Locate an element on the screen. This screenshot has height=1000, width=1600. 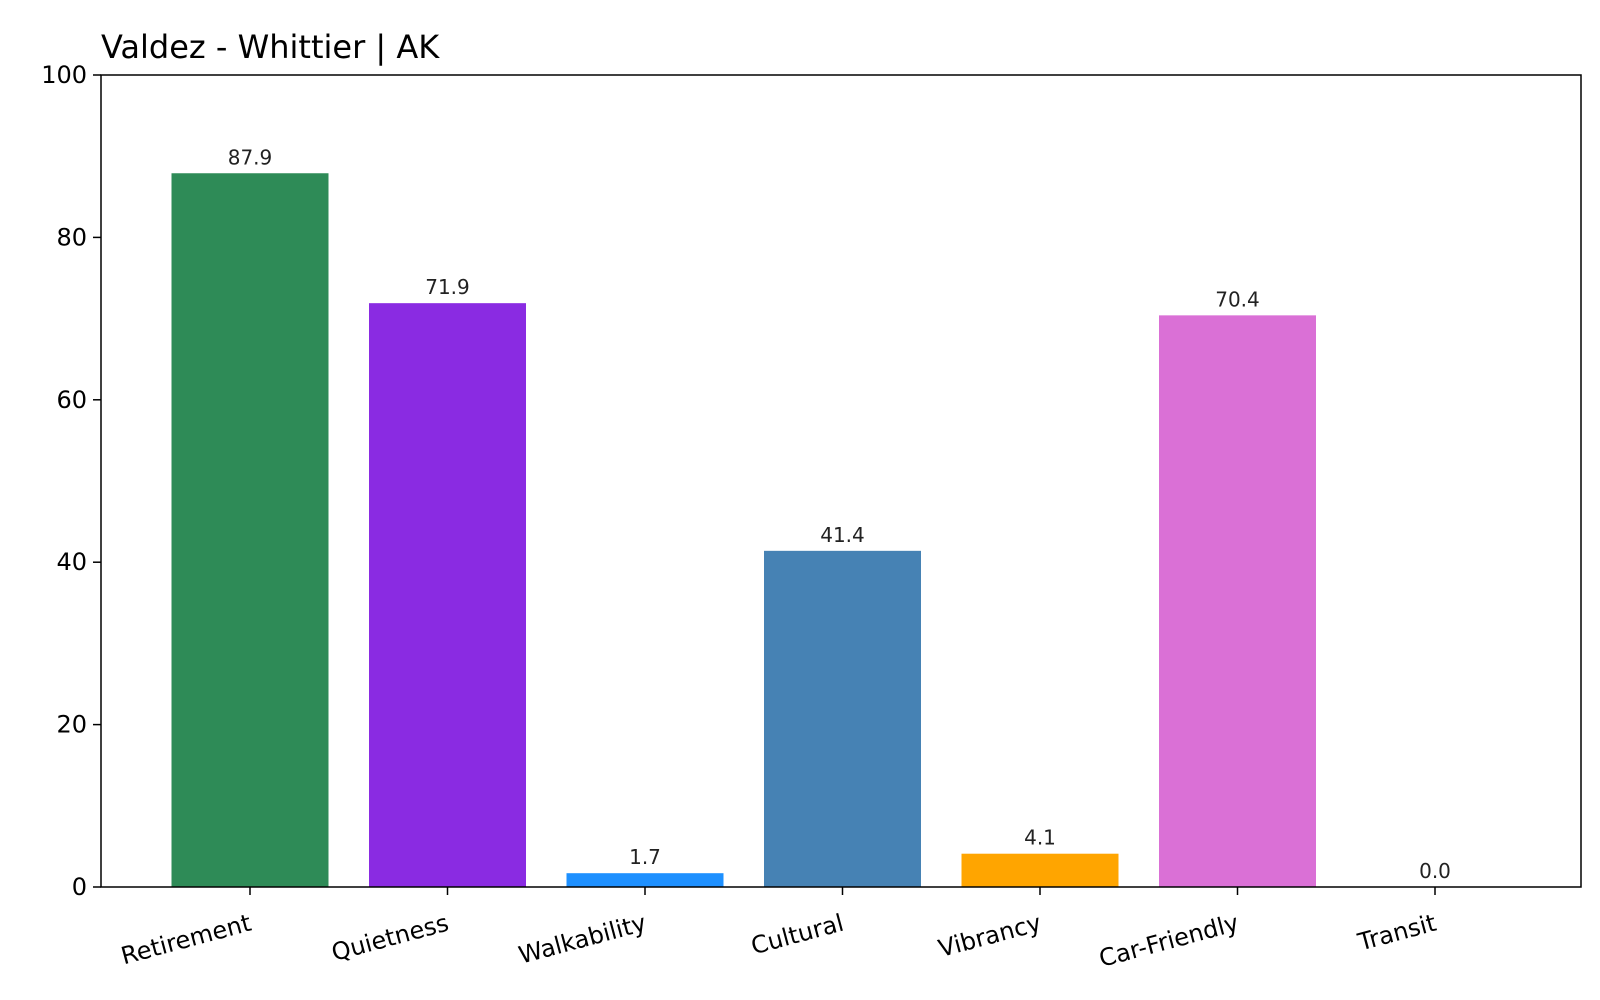
x-tick-label: Cultural is located at coordinates (797, 935).